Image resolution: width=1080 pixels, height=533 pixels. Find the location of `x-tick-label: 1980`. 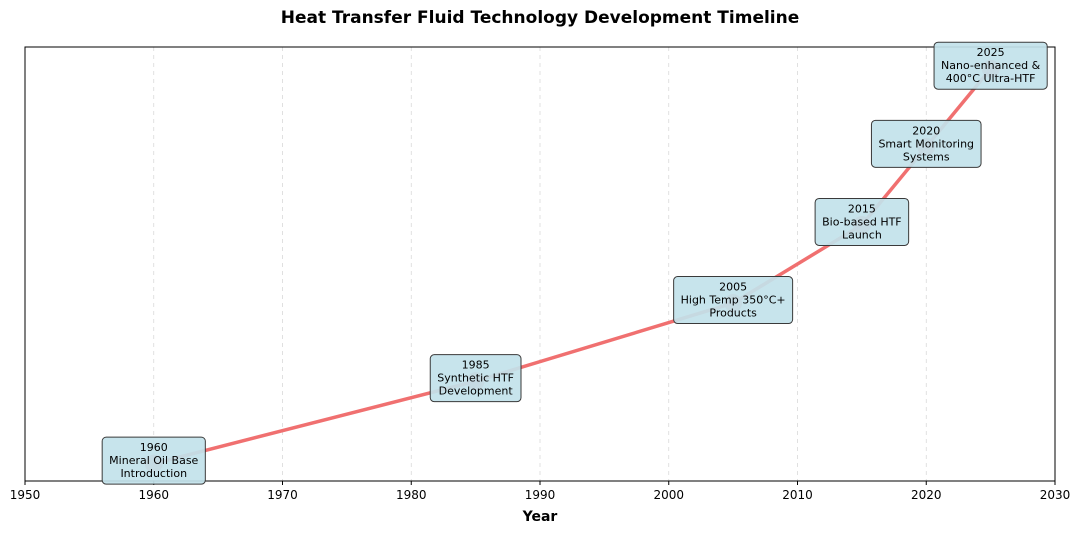

x-tick-label: 1980 is located at coordinates (411, 495).